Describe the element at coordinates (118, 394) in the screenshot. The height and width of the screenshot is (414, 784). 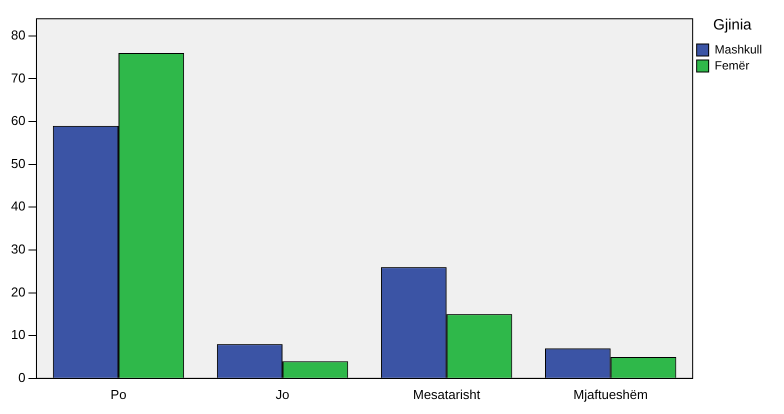
I see `x-tick-label: Po` at that location.